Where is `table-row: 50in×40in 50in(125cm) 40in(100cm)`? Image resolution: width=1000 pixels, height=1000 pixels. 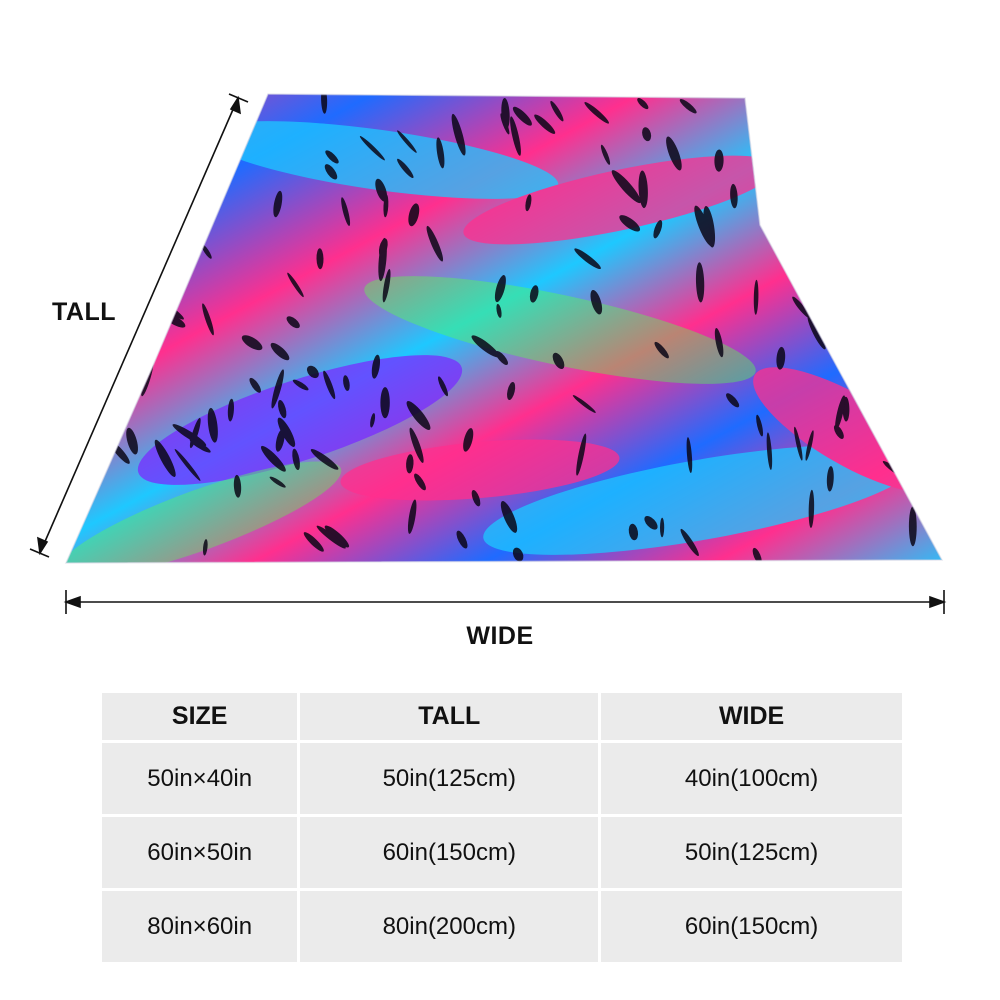
table-row: 50in×40in 50in(125cm) 40in(100cm) is located at coordinates (502, 778).